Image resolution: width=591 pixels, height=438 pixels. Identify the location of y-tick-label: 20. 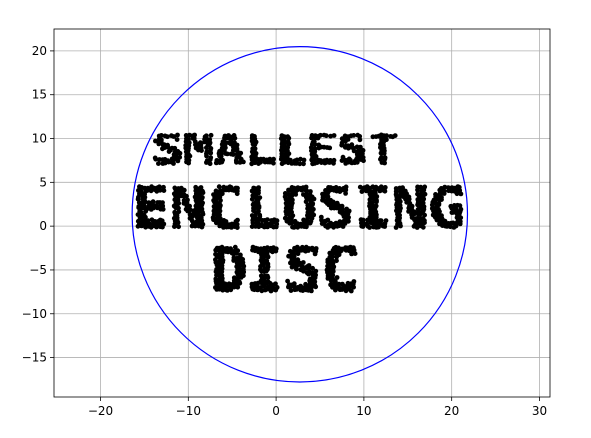
(39, 51).